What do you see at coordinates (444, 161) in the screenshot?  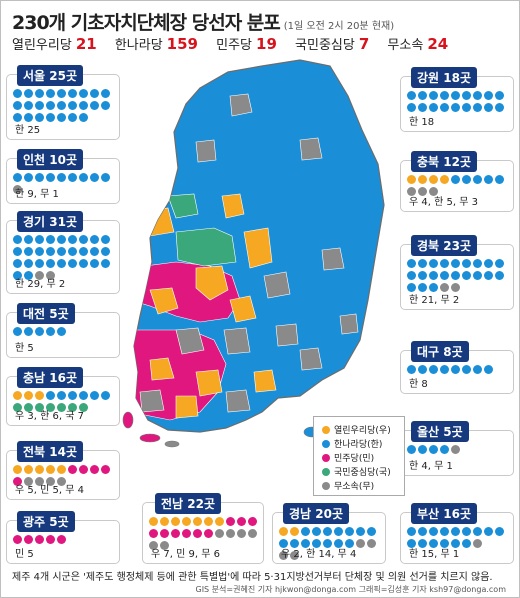 I see `region-name: 충북 12곳` at bounding box center [444, 161].